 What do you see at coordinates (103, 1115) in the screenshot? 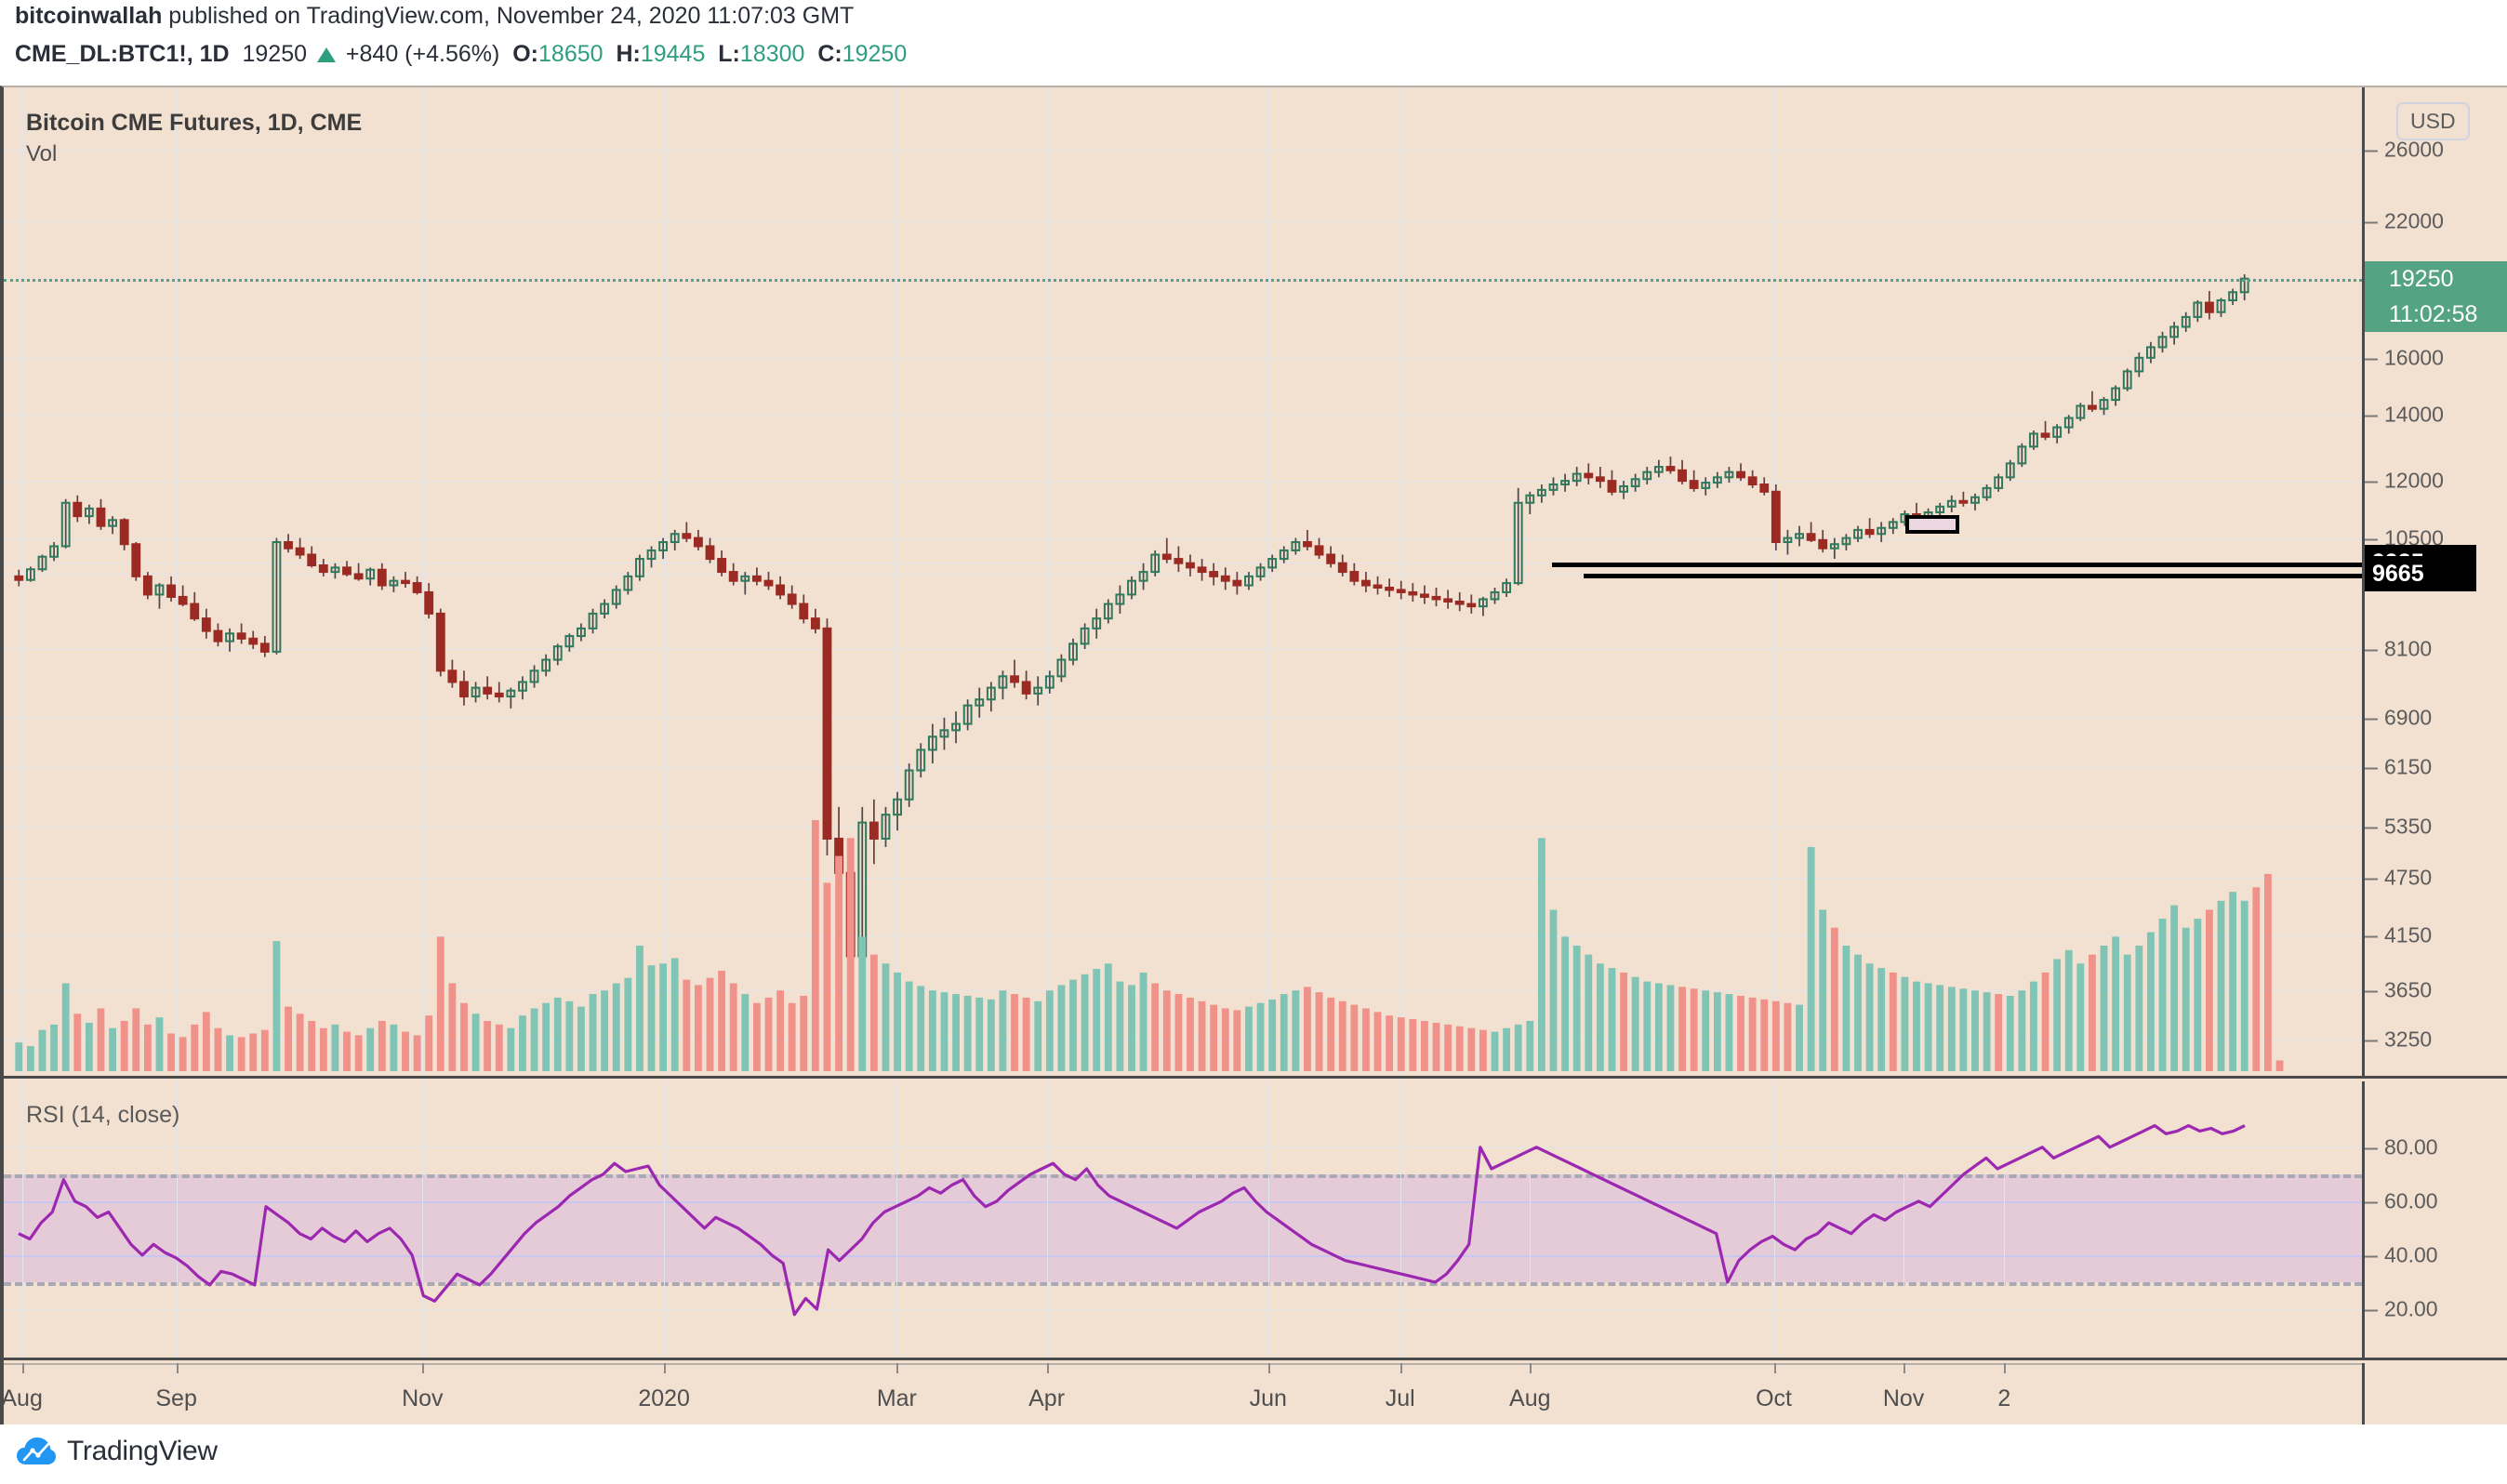
I see `rsi-legend: RSI (14, close)` at bounding box center [103, 1115].